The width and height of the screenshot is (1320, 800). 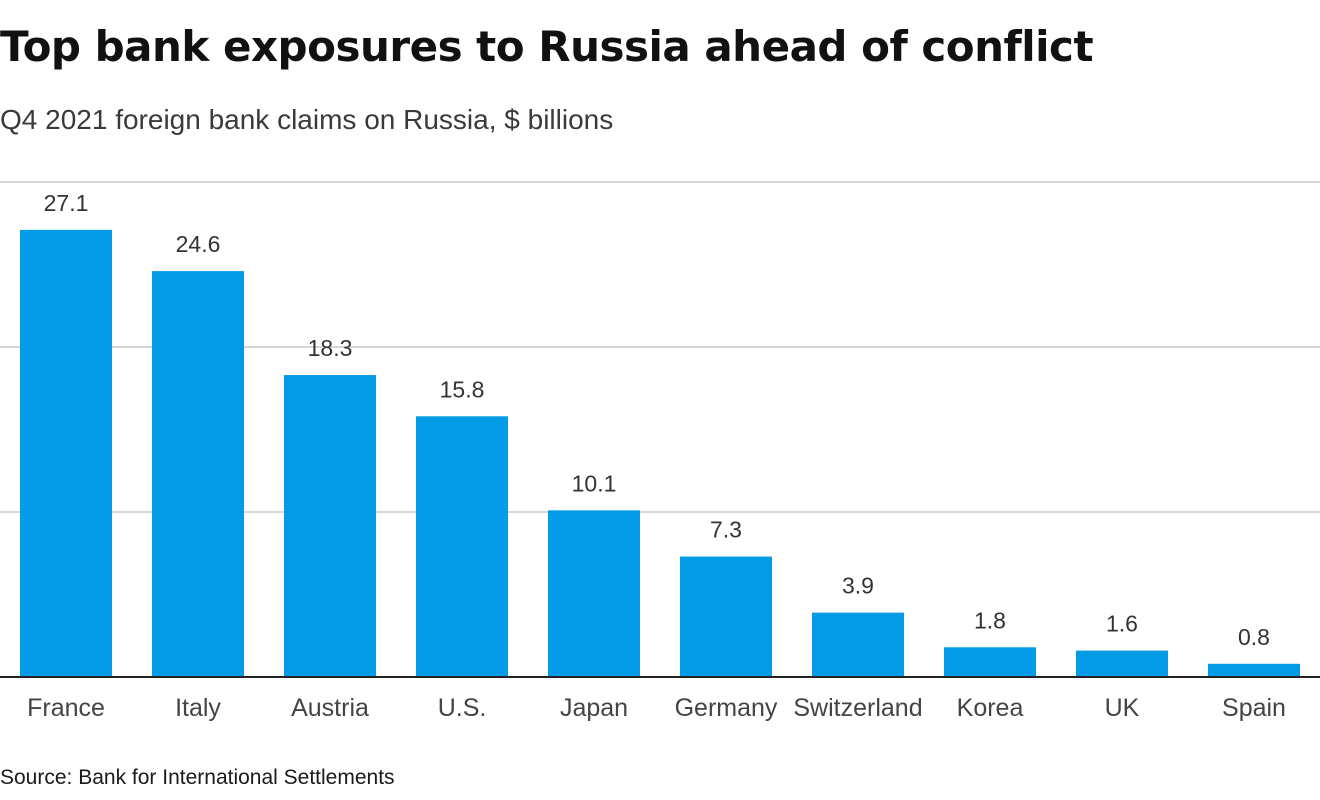 What do you see at coordinates (726, 708) in the screenshot?
I see `category-label: Germany` at bounding box center [726, 708].